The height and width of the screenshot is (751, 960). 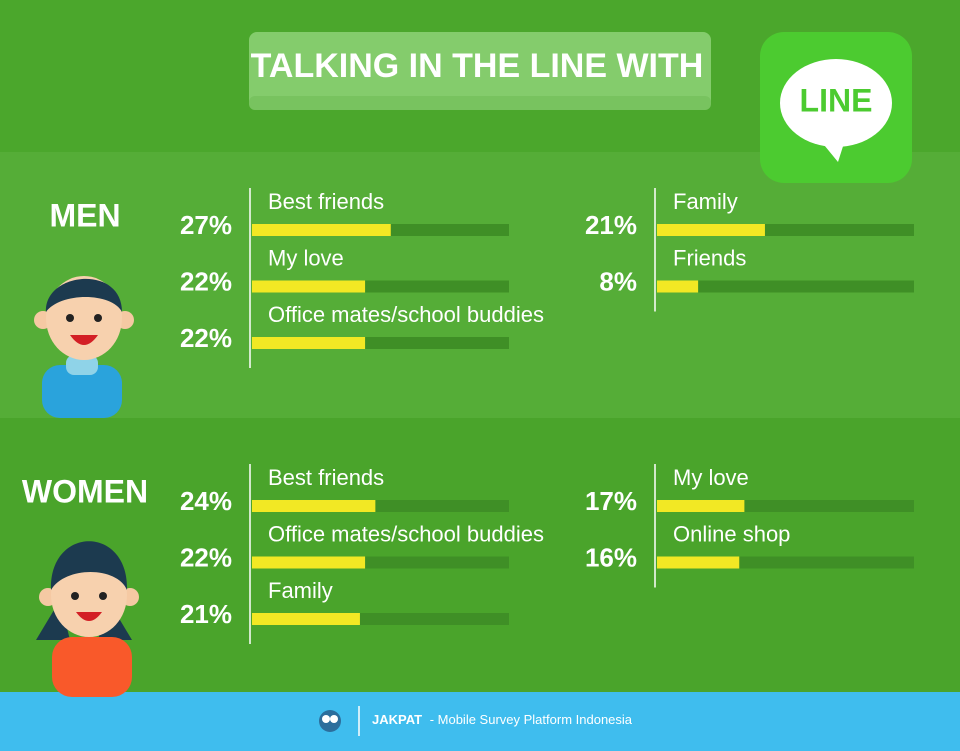 What do you see at coordinates (709, 257) in the screenshot?
I see `category-label: Friends` at bounding box center [709, 257].